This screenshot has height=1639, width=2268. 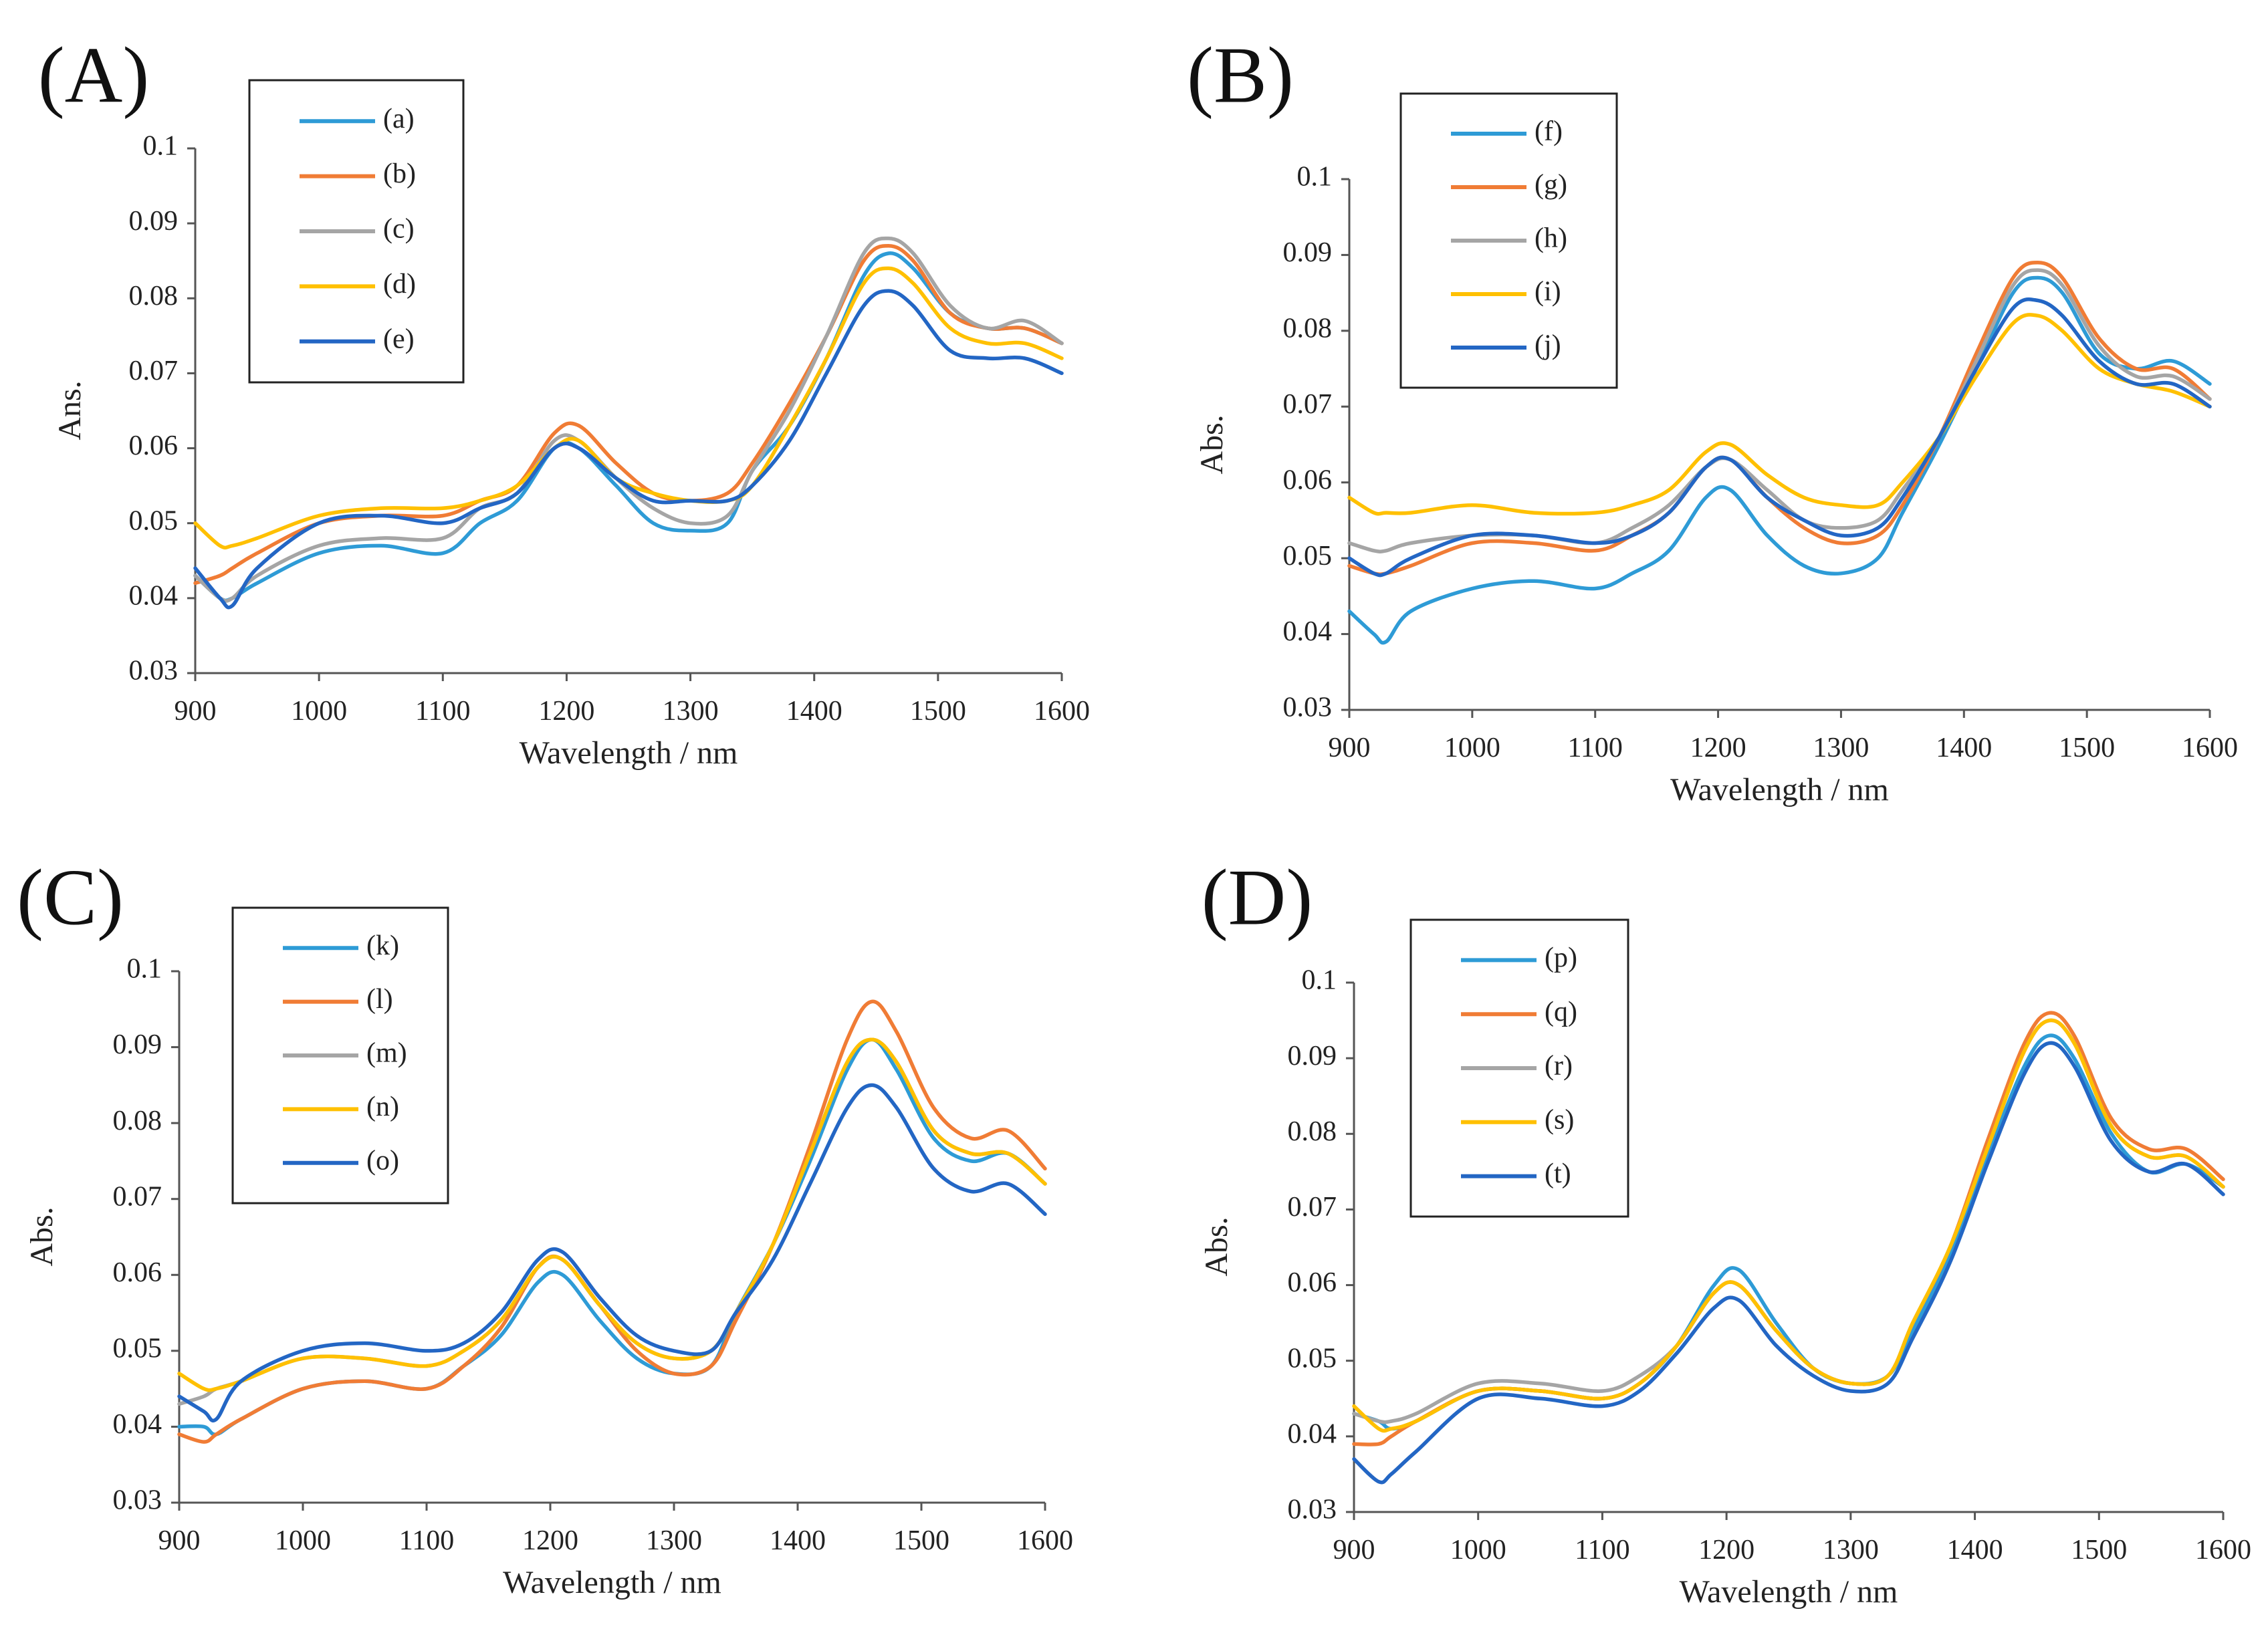 I want to click on legend-label: (i), so click(x=1548, y=292).